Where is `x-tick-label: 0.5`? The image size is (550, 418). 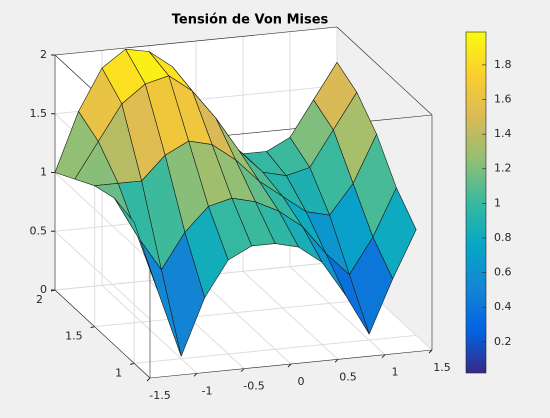
x-tick-label: 0.5 is located at coordinates (348, 376).